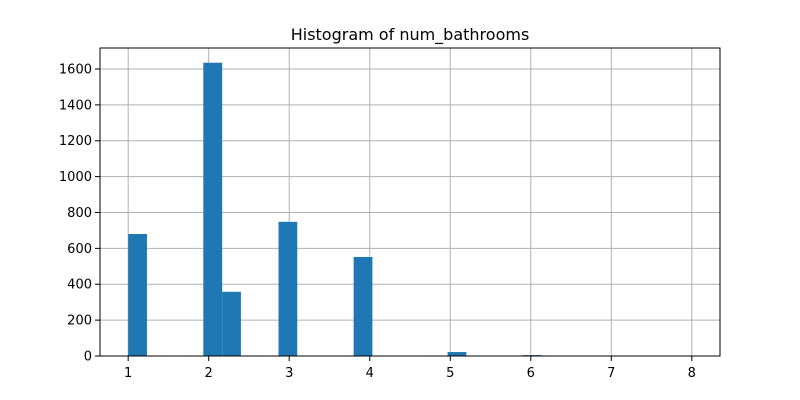 The width and height of the screenshot is (800, 400). What do you see at coordinates (370, 373) in the screenshot?
I see `x-tick-label: 4` at bounding box center [370, 373].